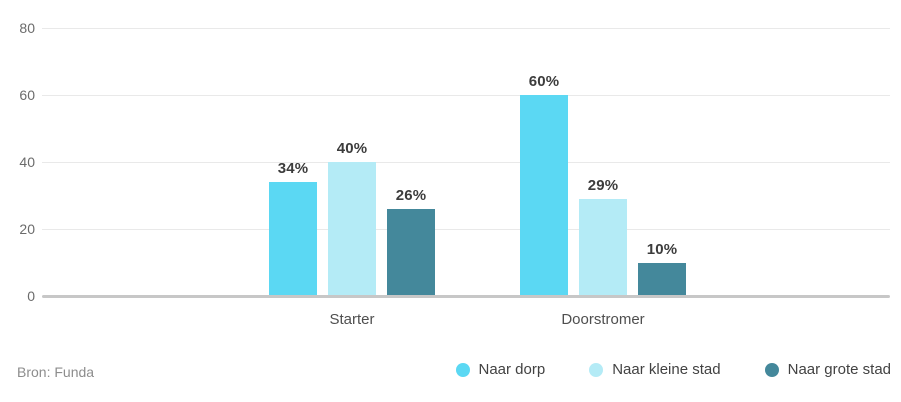 The image size is (901, 402). I want to click on x-axis-line, so click(466, 296).